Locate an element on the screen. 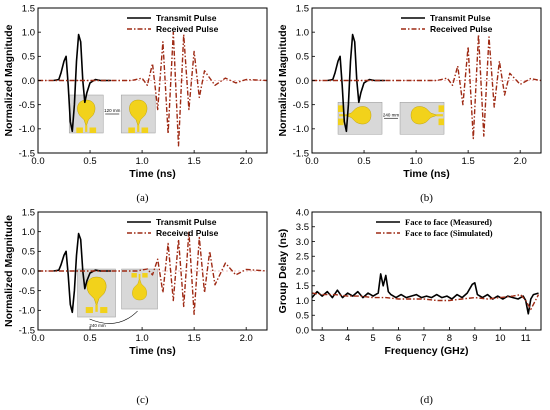 Image resolution: width=550 pixels, height=410 pixels. panel-caption: (d) is located at coordinates (426, 400).